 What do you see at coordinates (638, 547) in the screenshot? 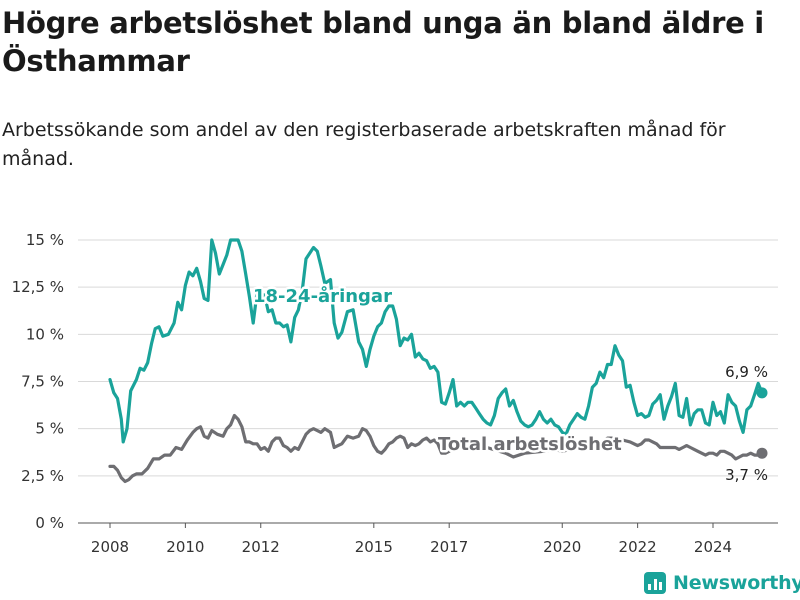
I see `x-tick-label: 2022` at bounding box center [638, 547].